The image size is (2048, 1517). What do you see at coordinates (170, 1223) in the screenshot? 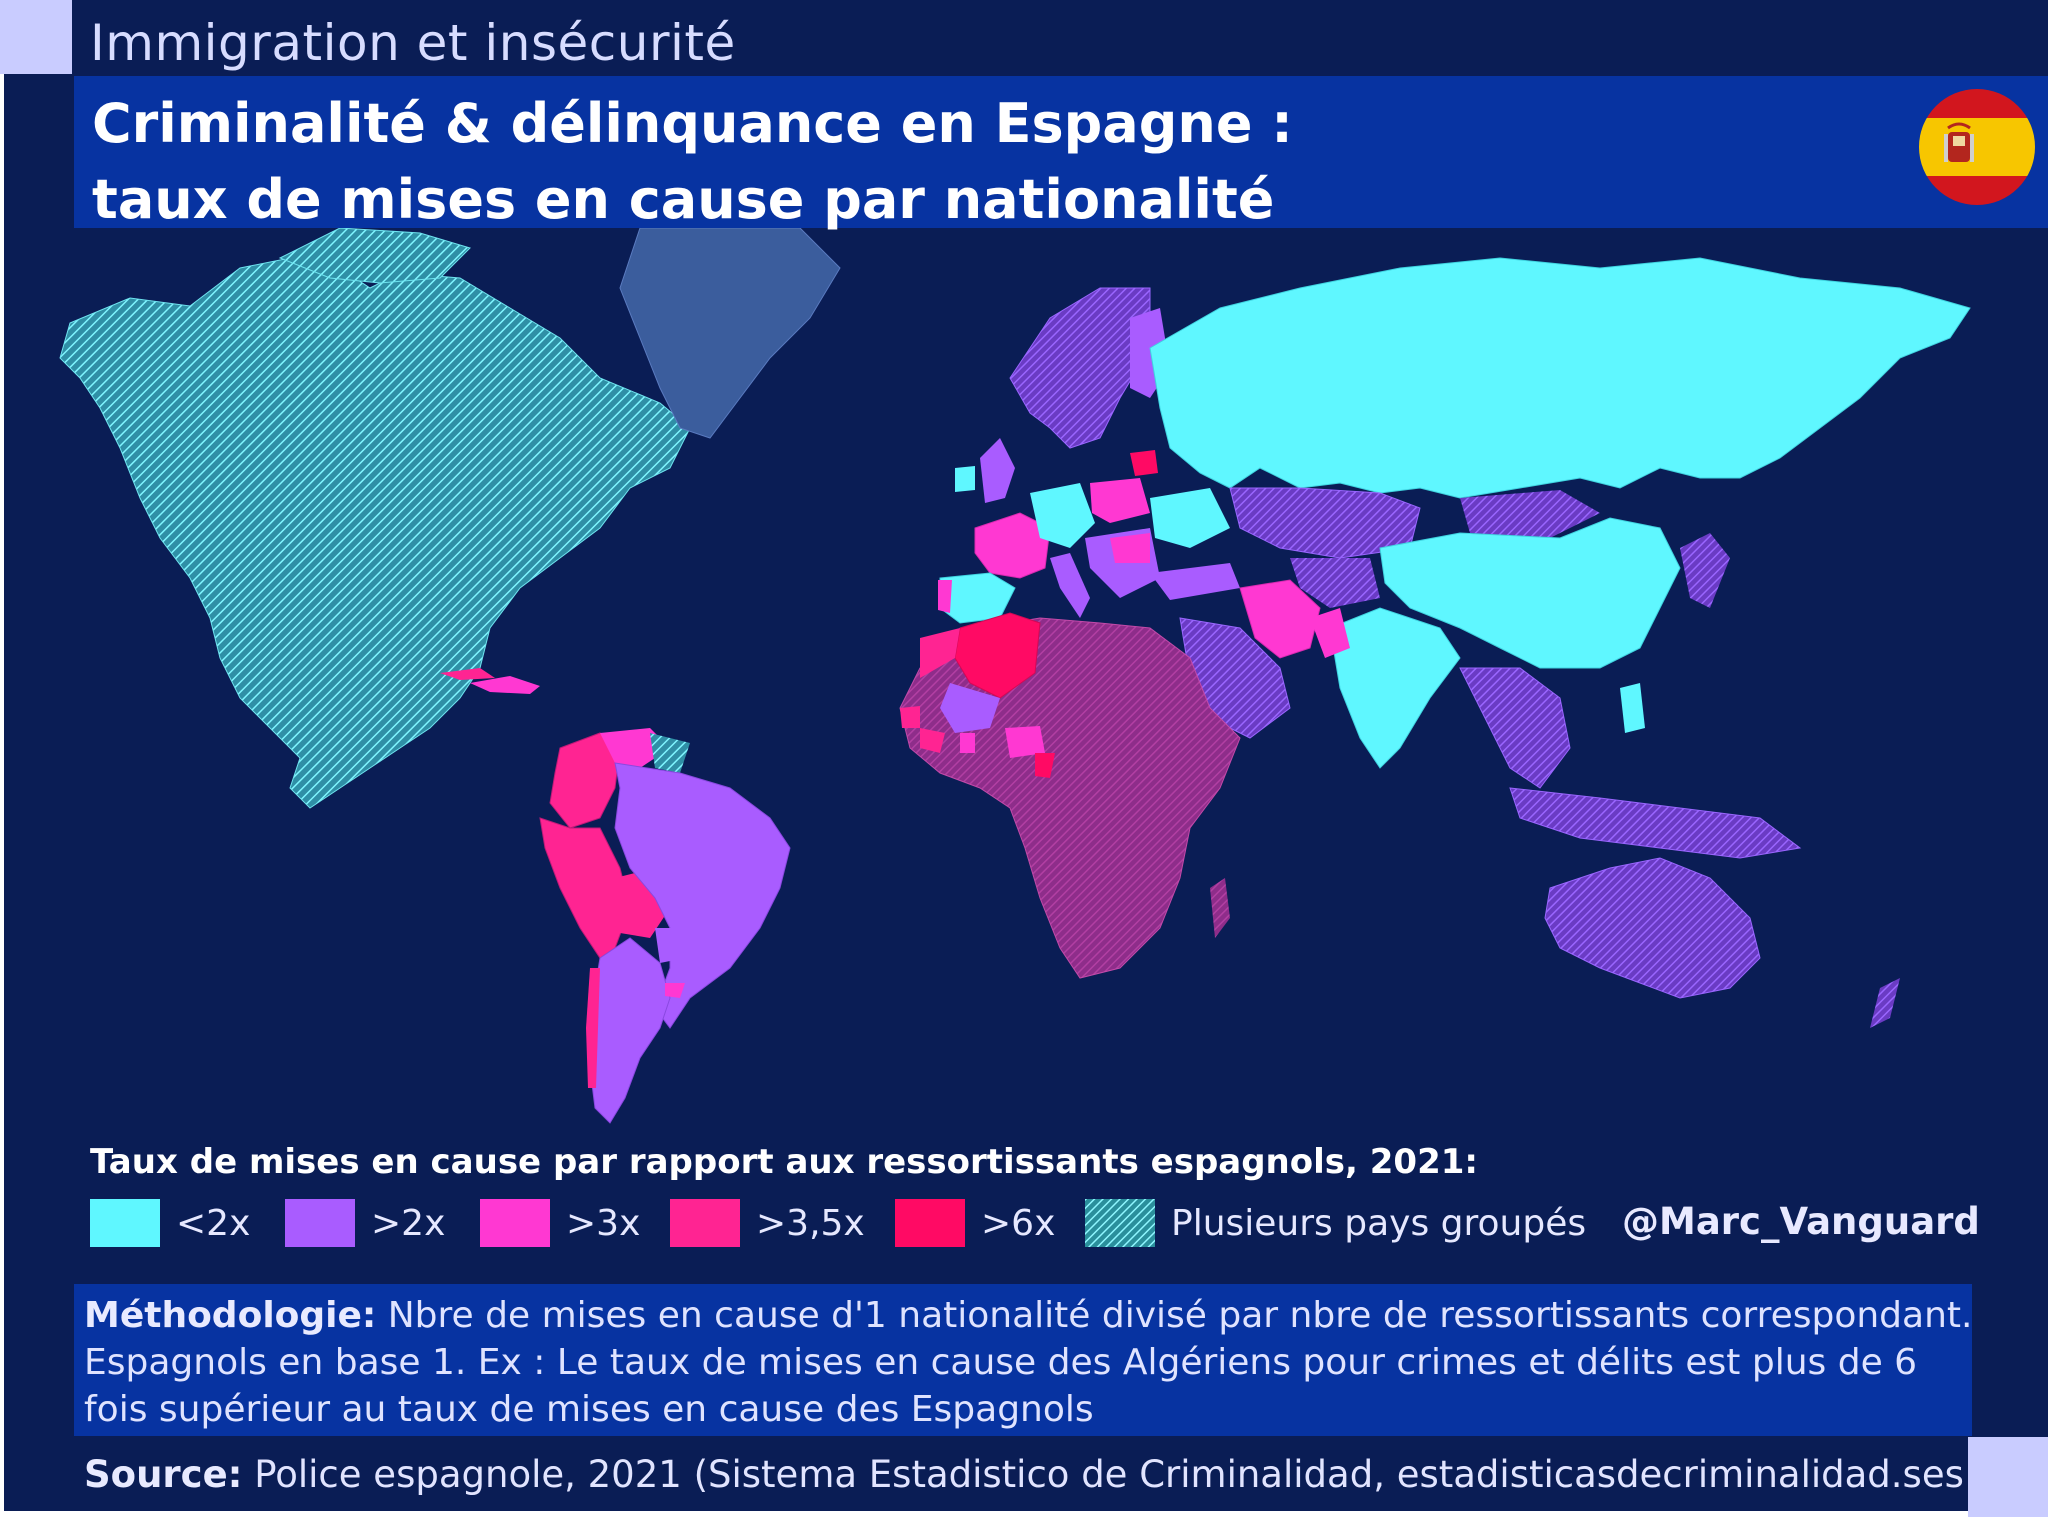
I see `legend-item-lt2: <2x` at bounding box center [170, 1223].